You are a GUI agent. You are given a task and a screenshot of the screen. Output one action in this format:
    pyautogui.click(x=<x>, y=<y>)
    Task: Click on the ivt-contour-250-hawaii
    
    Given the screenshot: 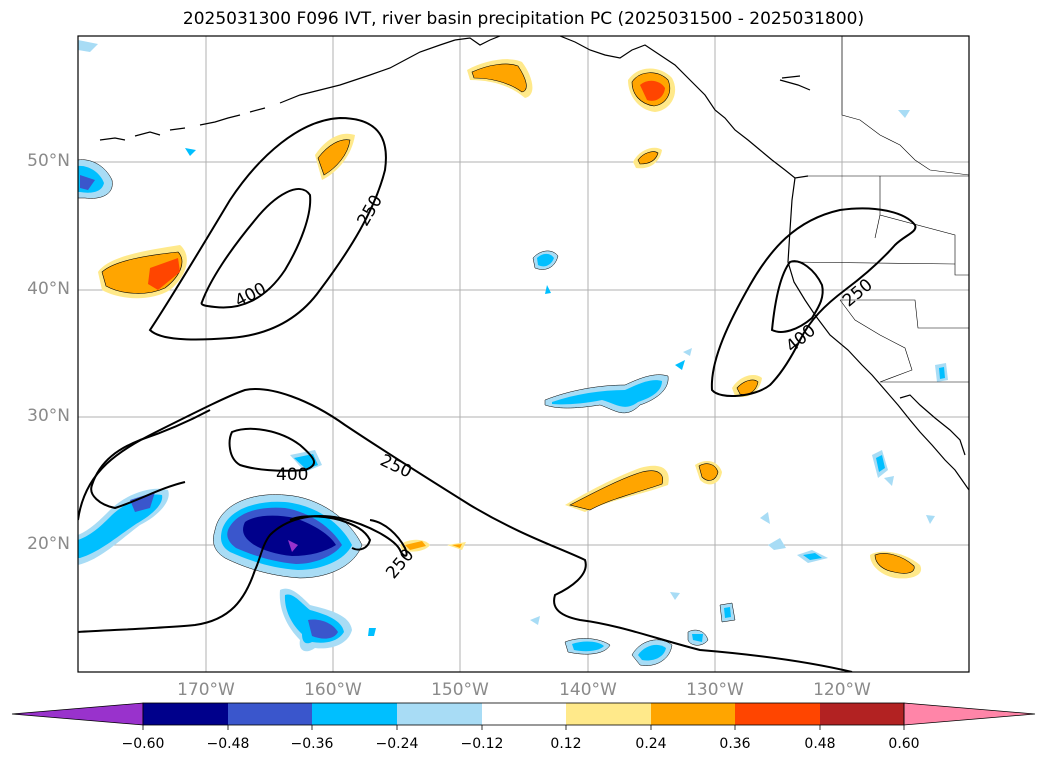 What is the action you would take?
    pyautogui.click(x=243, y=573)
    